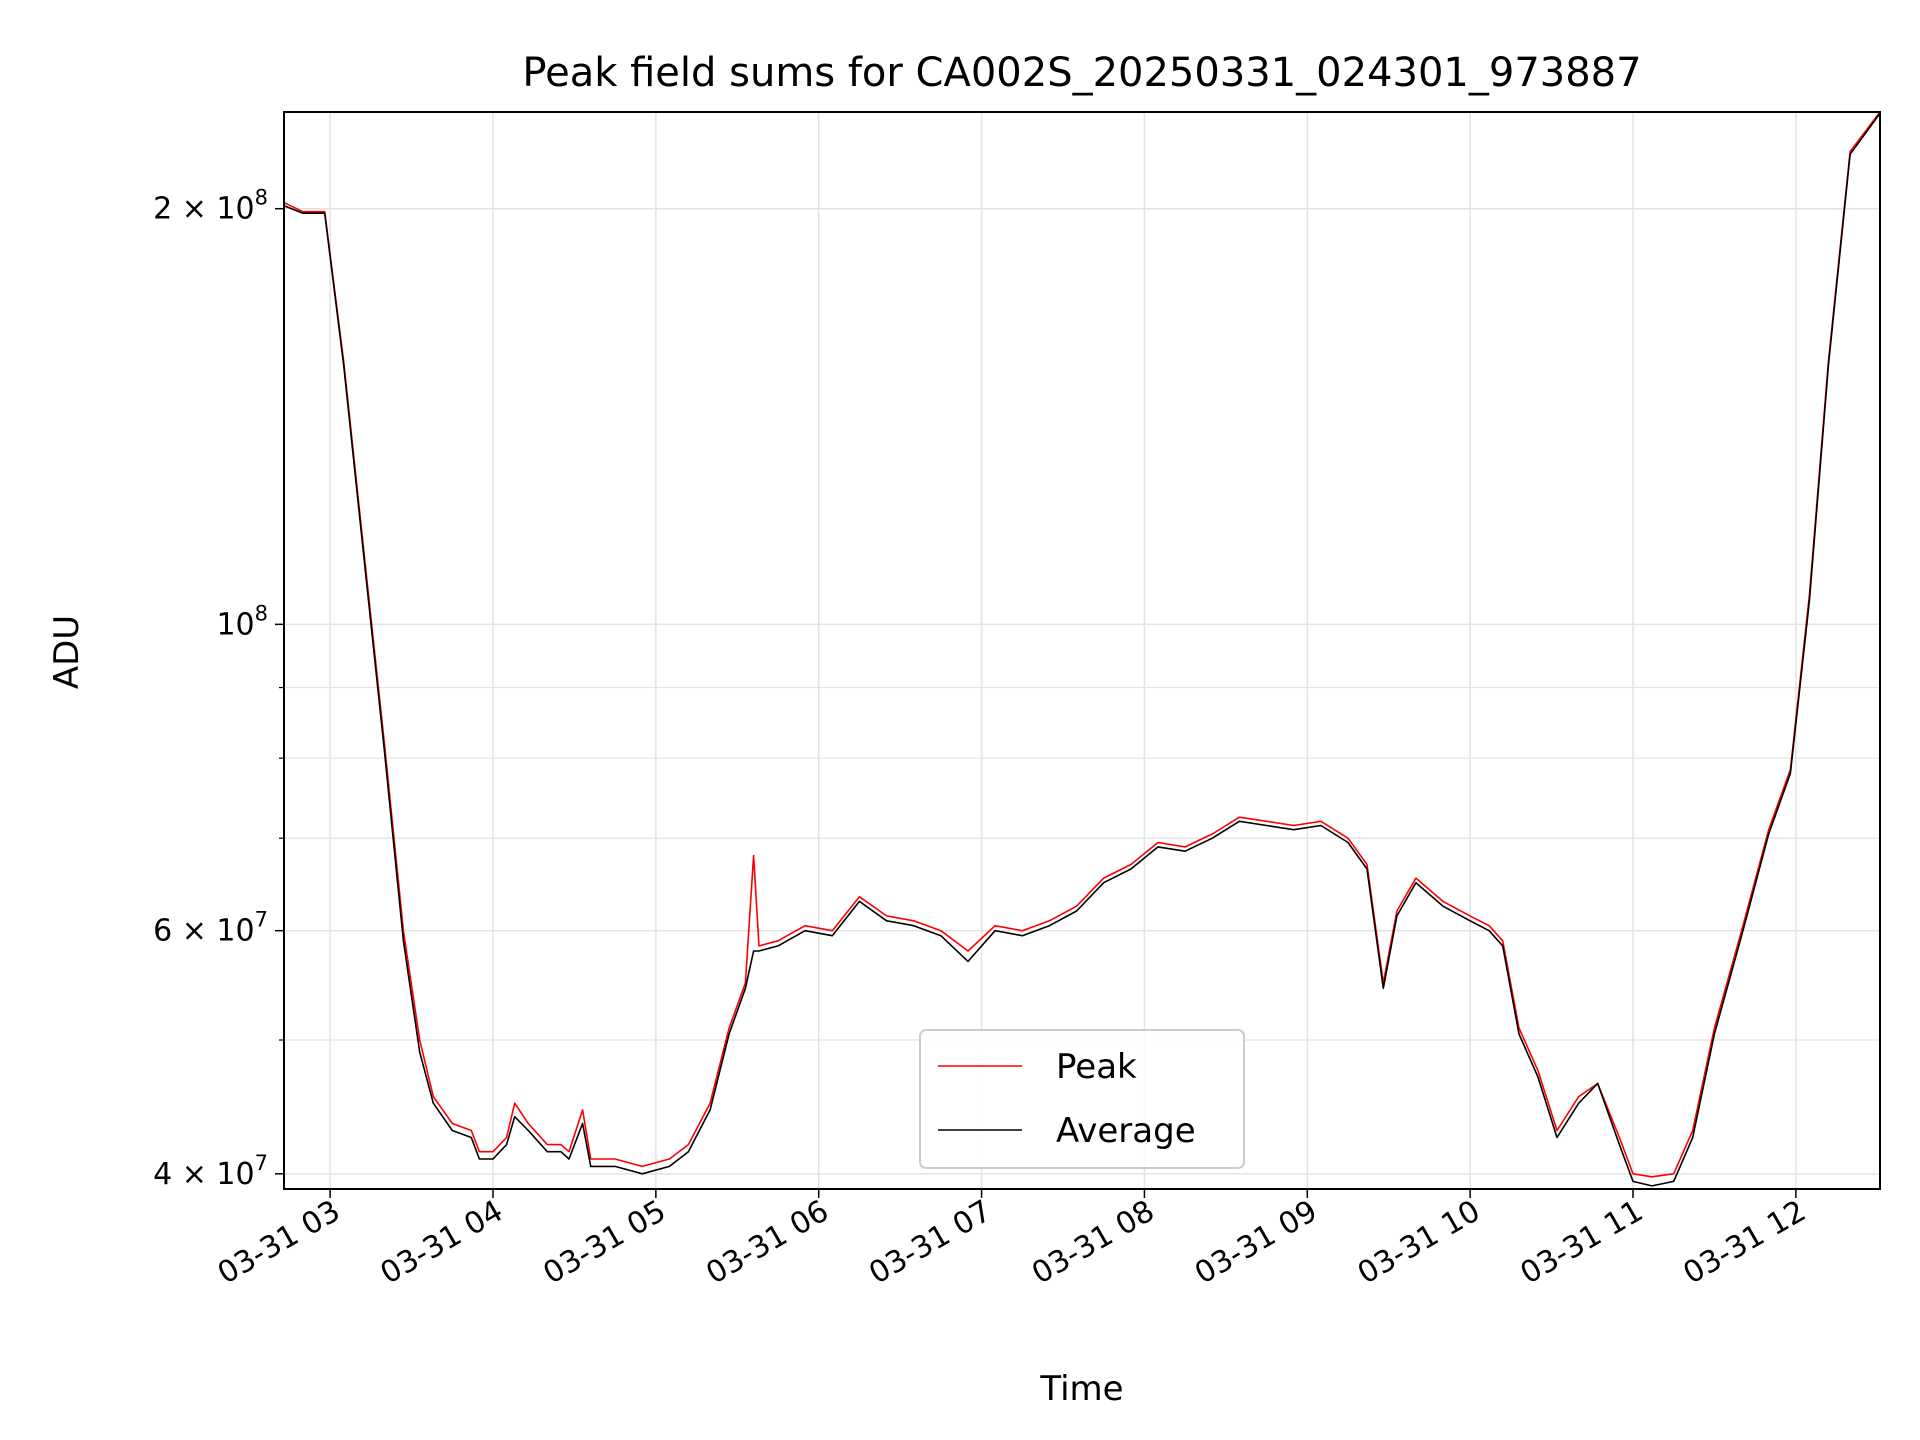 This screenshot has width=1920, height=1440. Describe the element at coordinates (67, 652) in the screenshot. I see `y-axis-label: ADU` at that location.